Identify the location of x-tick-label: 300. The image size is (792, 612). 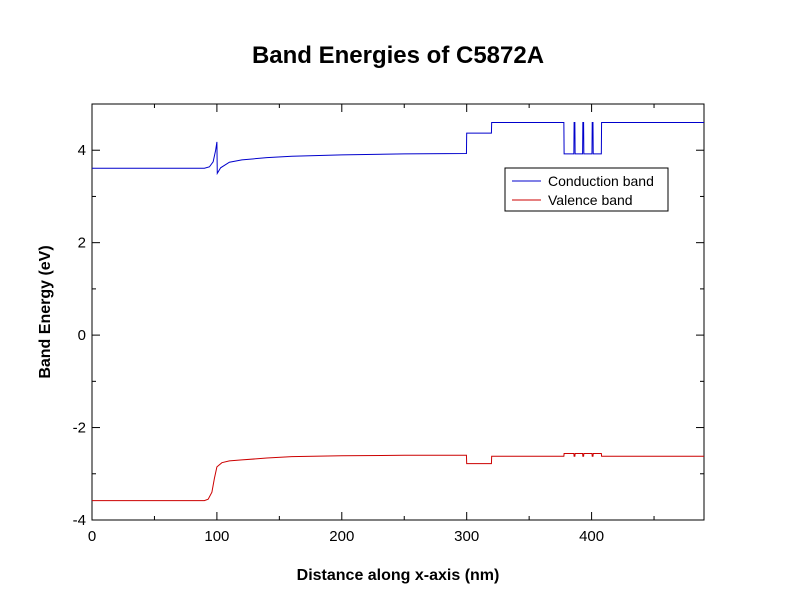
(466, 536).